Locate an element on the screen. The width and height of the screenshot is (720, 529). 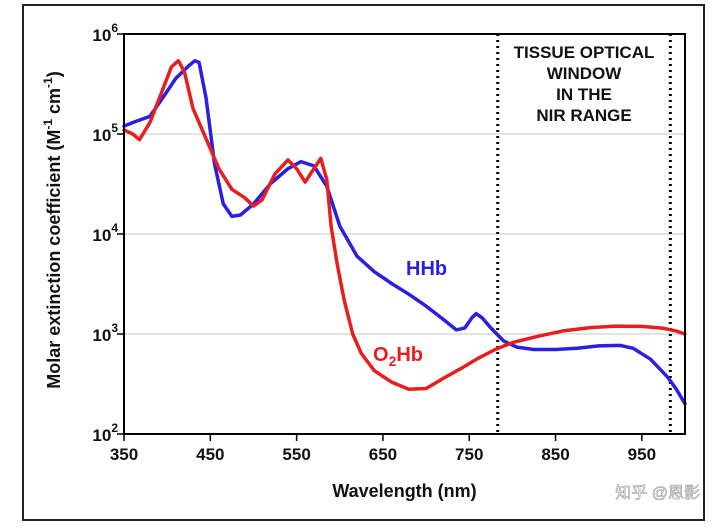
y-tick-label: 10⁶ is located at coordinates (105, 33).